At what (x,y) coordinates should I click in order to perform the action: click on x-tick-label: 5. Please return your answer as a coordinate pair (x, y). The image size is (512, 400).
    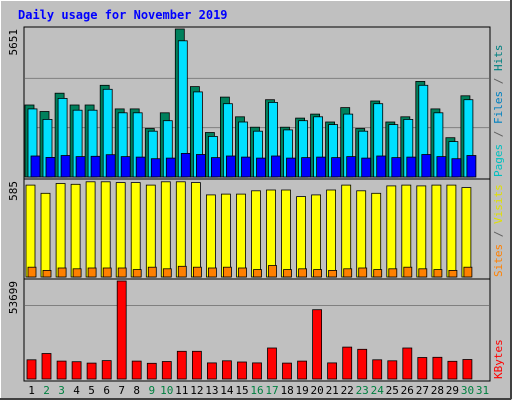
    Looking at the image, I should click on (91, 390).